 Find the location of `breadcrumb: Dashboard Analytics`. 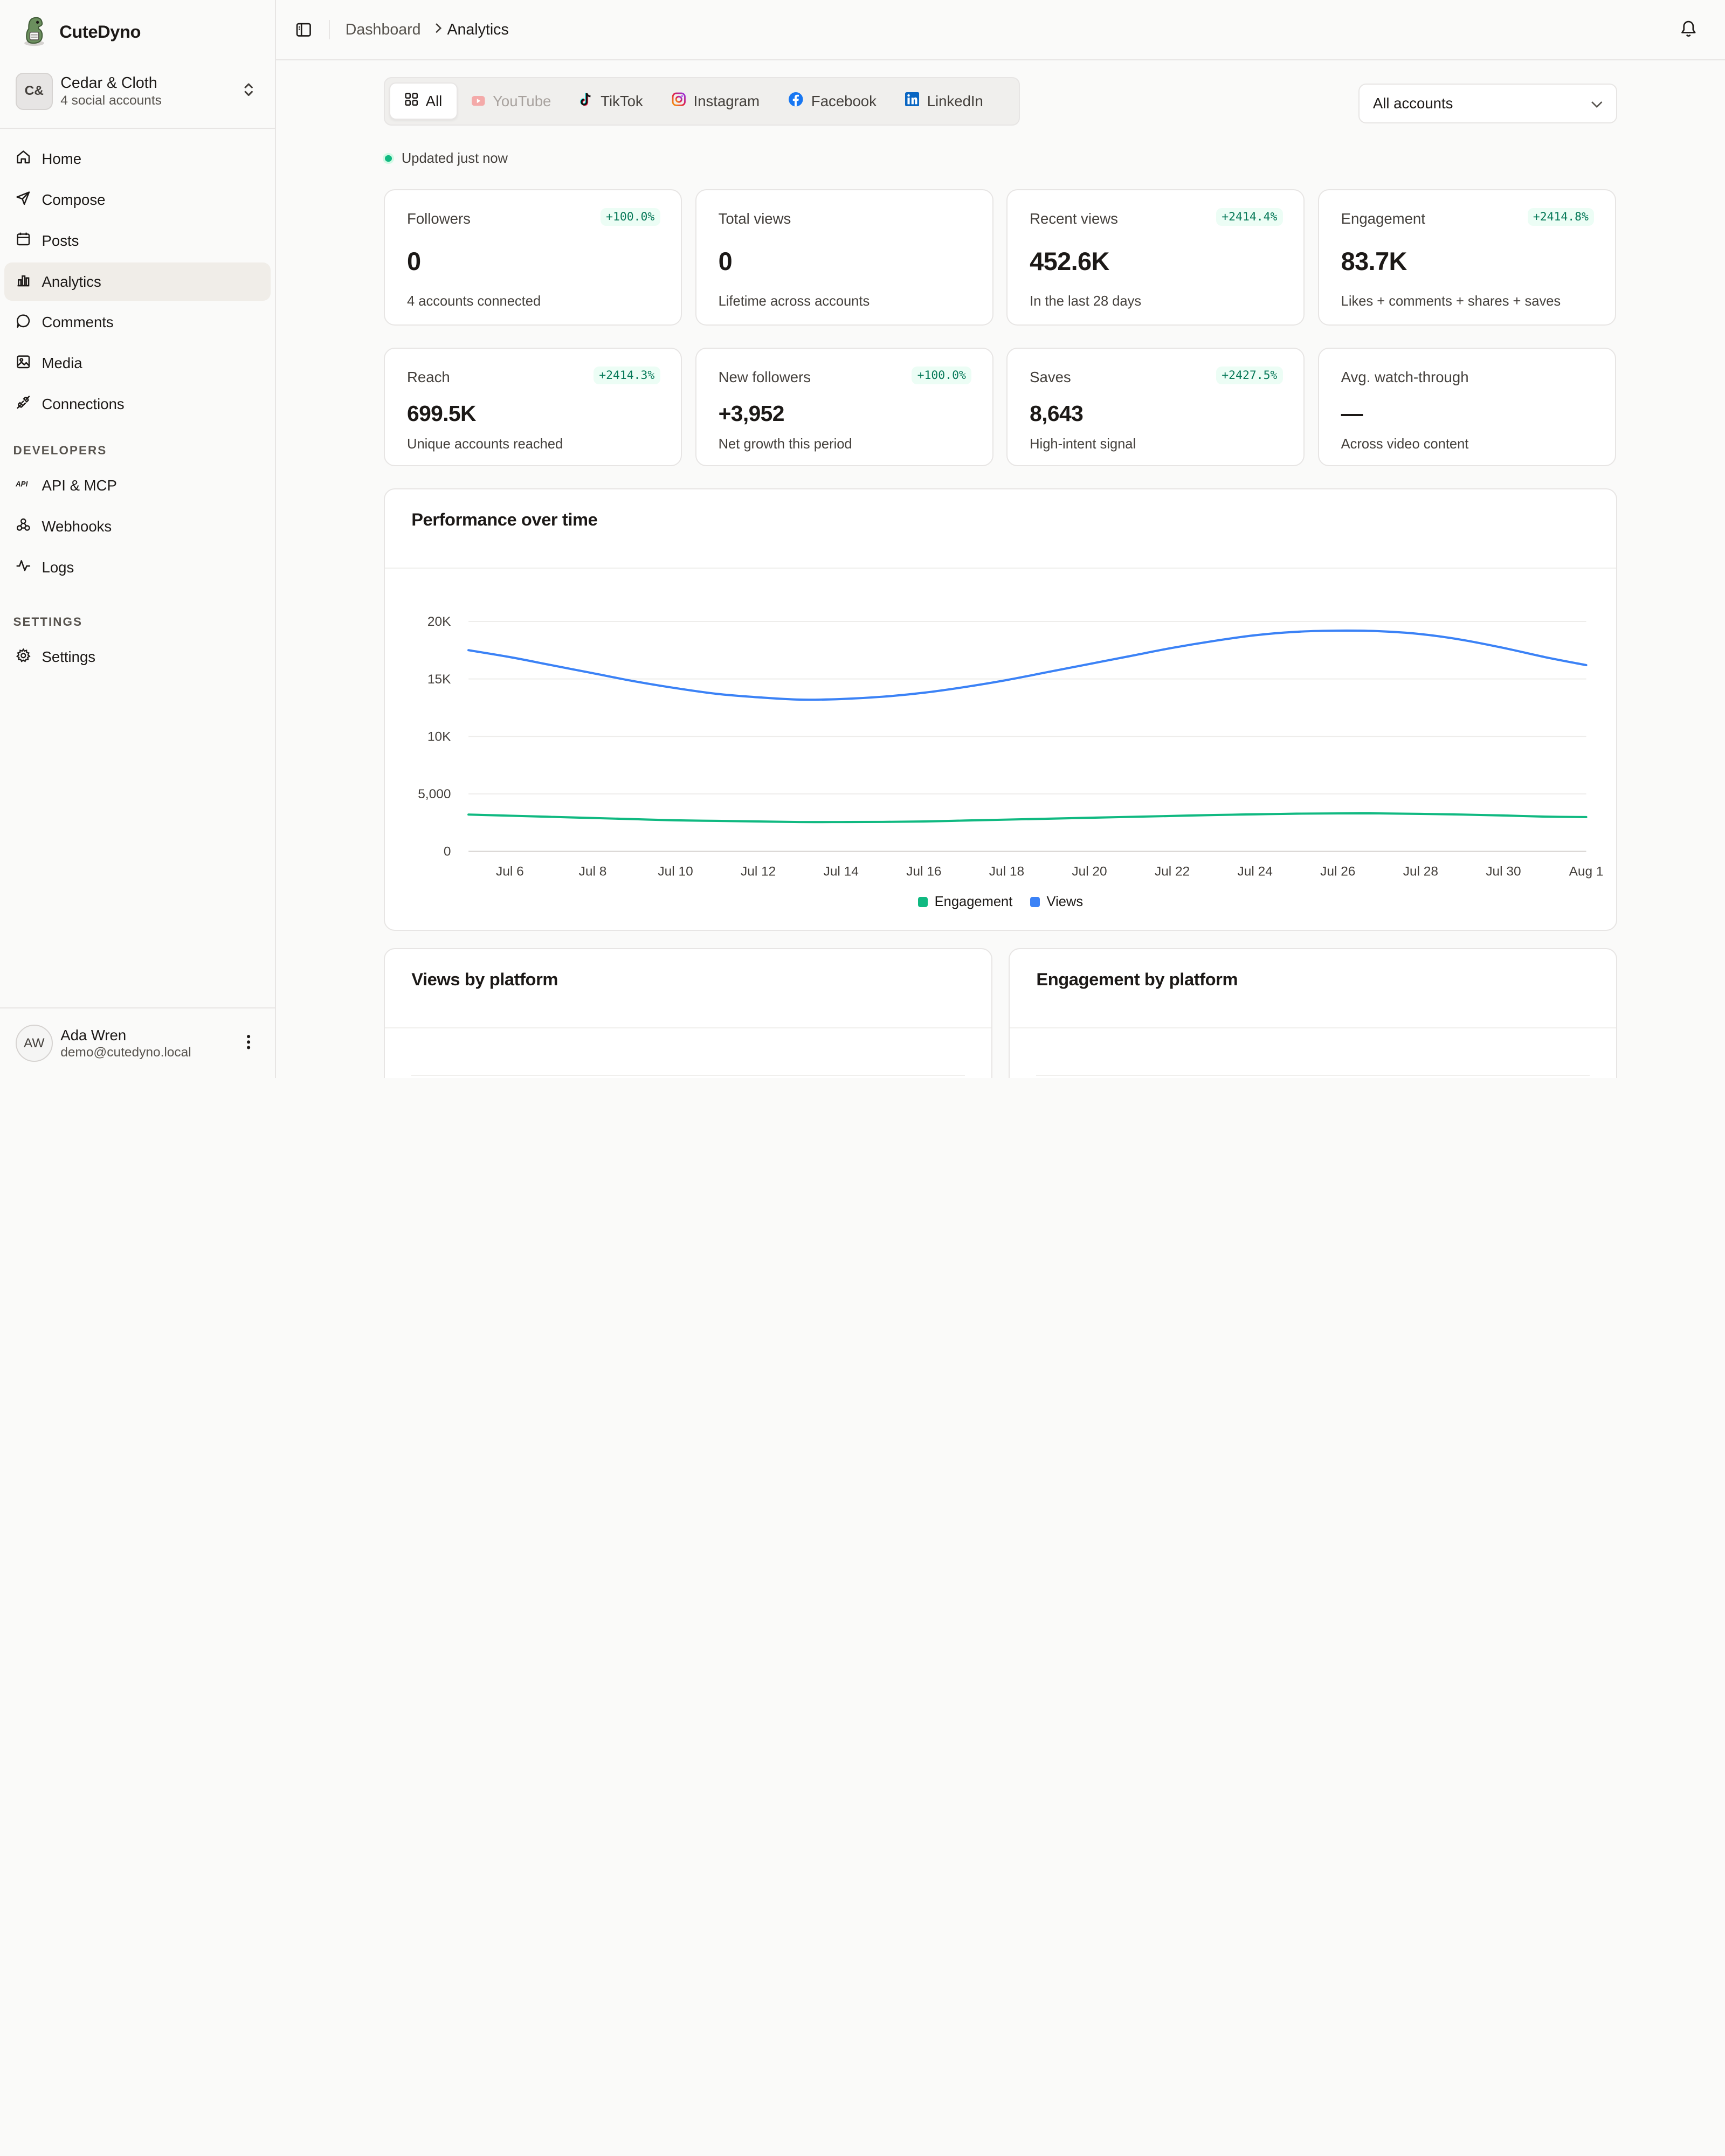

breadcrumb: Dashboard Analytics is located at coordinates (428, 30).